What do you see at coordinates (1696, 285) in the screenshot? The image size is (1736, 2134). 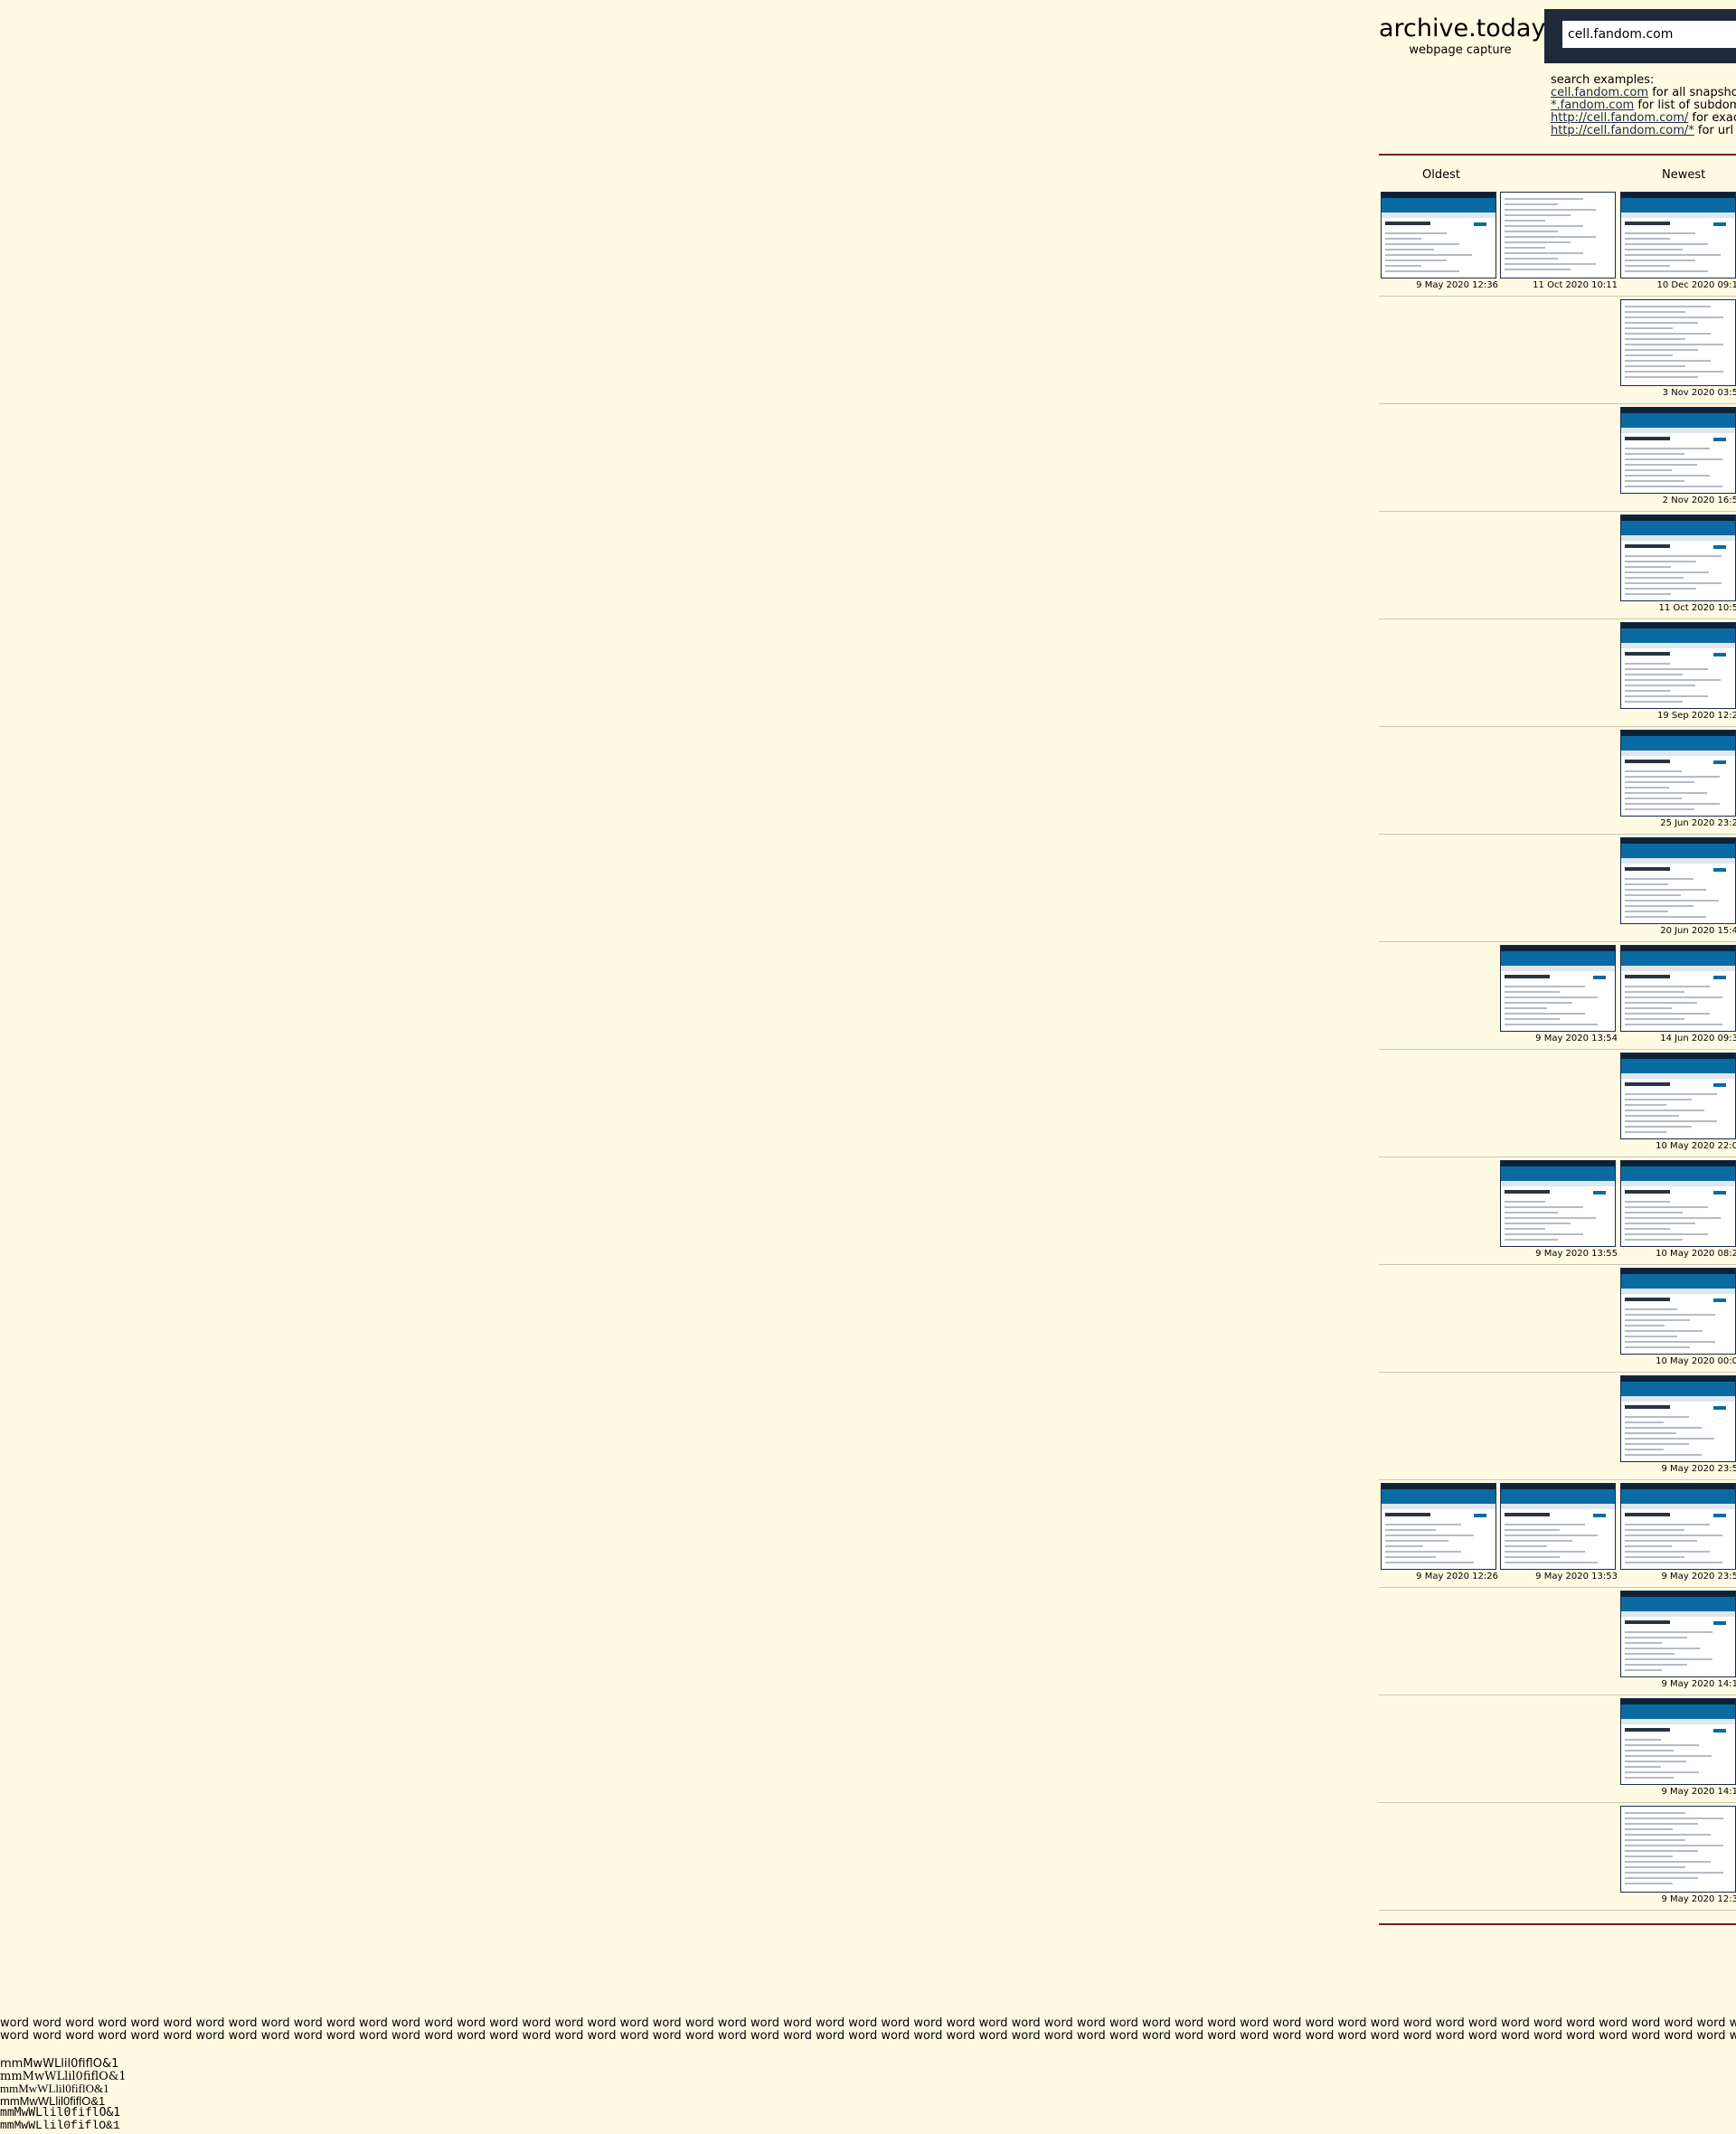 I see `snapshot-date: 10 Dec 2020 09:1` at bounding box center [1696, 285].